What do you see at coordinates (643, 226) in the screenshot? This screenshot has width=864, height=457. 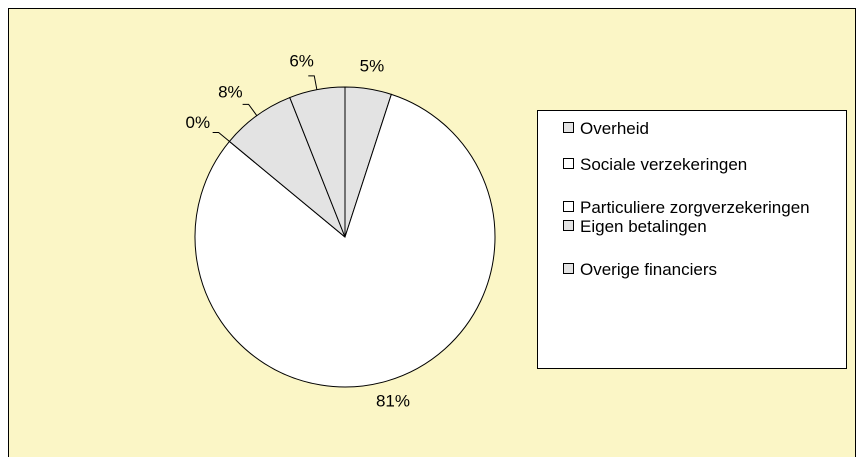 I see `legend-label: Eigen betalingen` at bounding box center [643, 226].